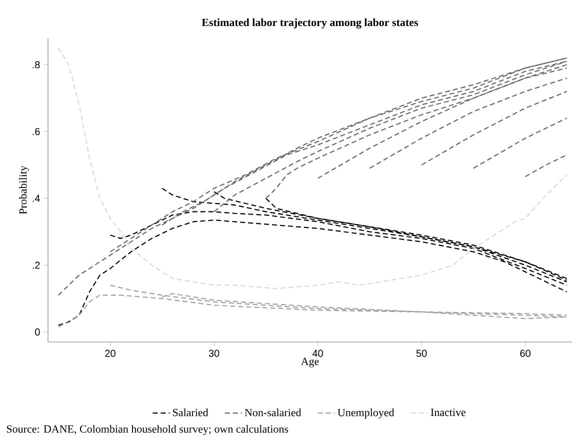 This screenshot has width=574, height=443. What do you see at coordinates (273, 412) in the screenshot?
I see `legend-label: Non-salaried` at bounding box center [273, 412].